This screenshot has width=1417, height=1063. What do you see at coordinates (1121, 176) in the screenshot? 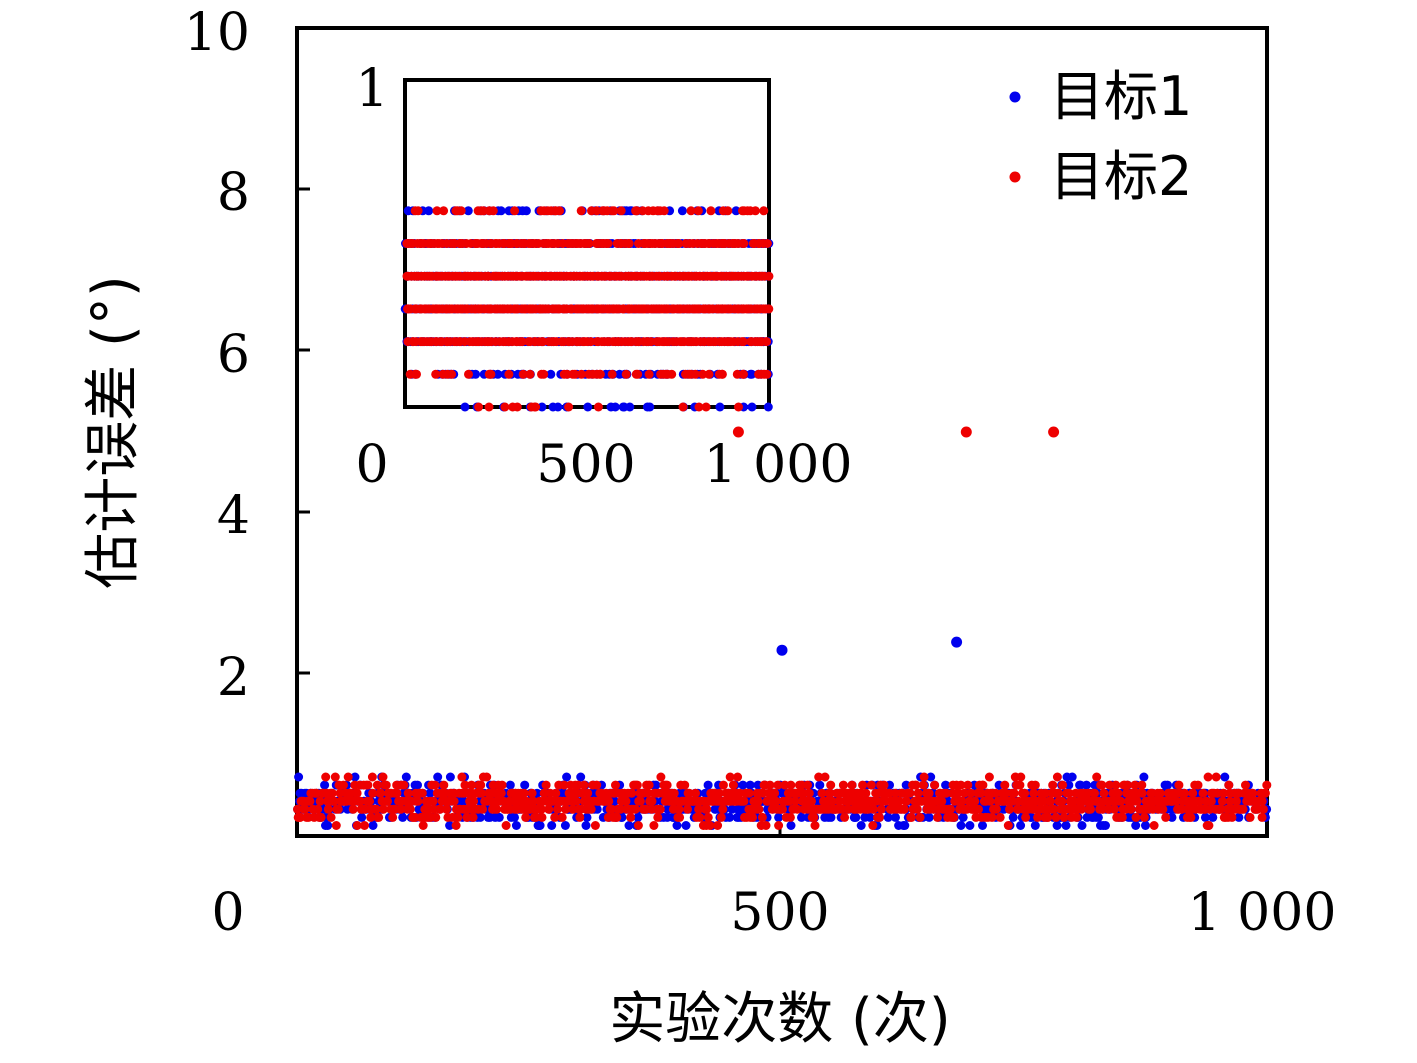
I see `legend-label-series-2: 目标2` at bounding box center [1121, 176].